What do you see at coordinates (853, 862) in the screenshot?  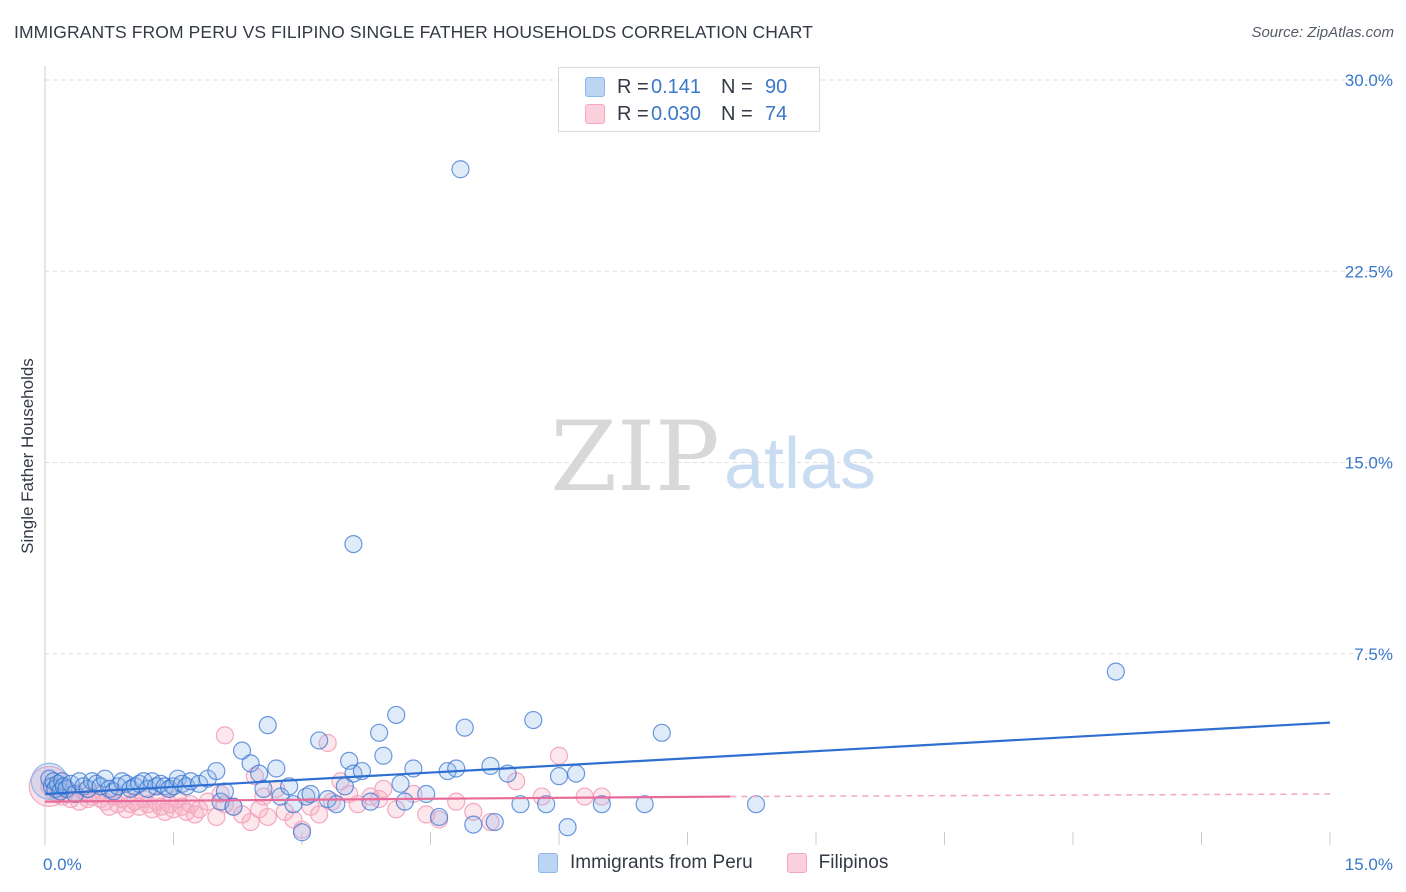 I see `legend-label-filipinos: Filipinos` at bounding box center [853, 862].